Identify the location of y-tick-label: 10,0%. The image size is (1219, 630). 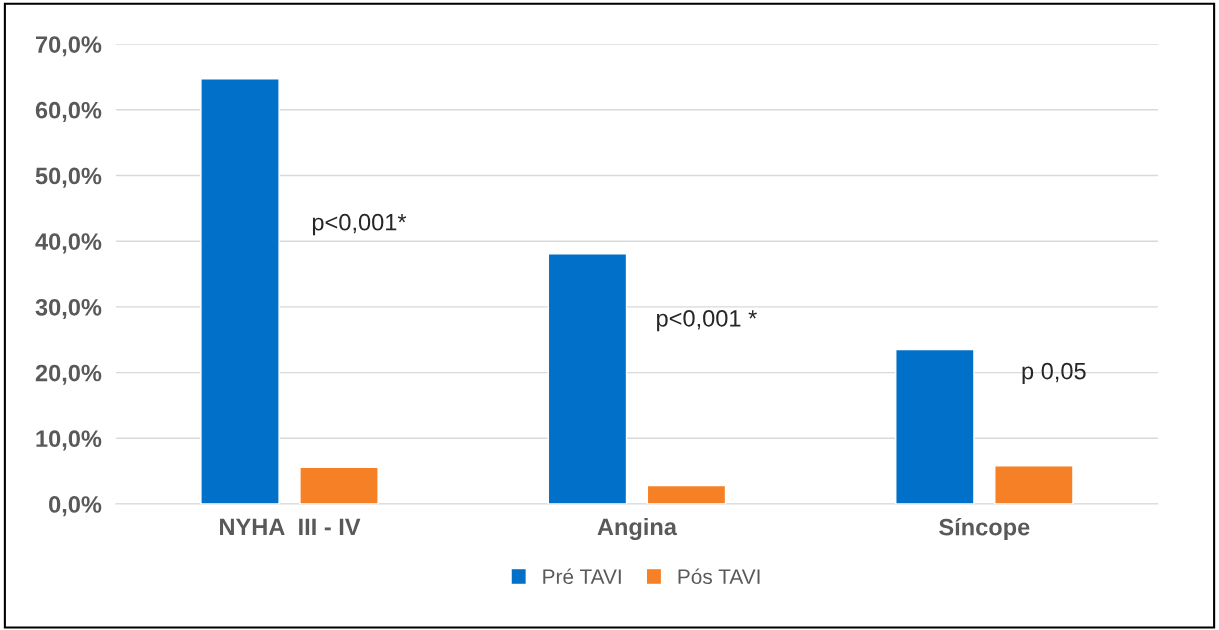
(69, 440).